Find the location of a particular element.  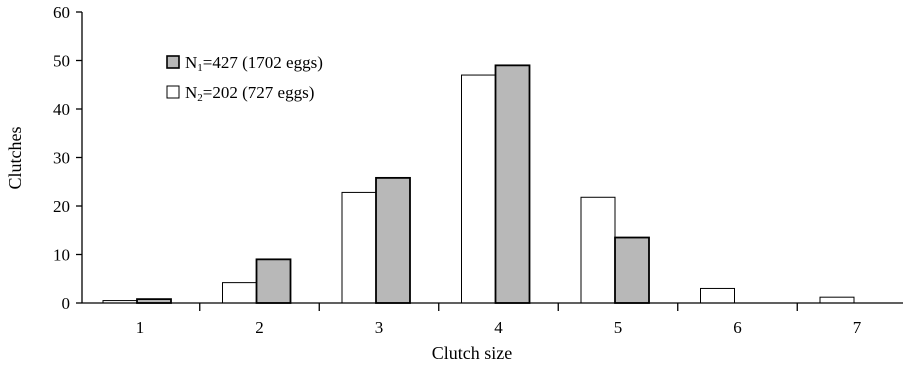

x-tick-label: 2 is located at coordinates (259, 327).